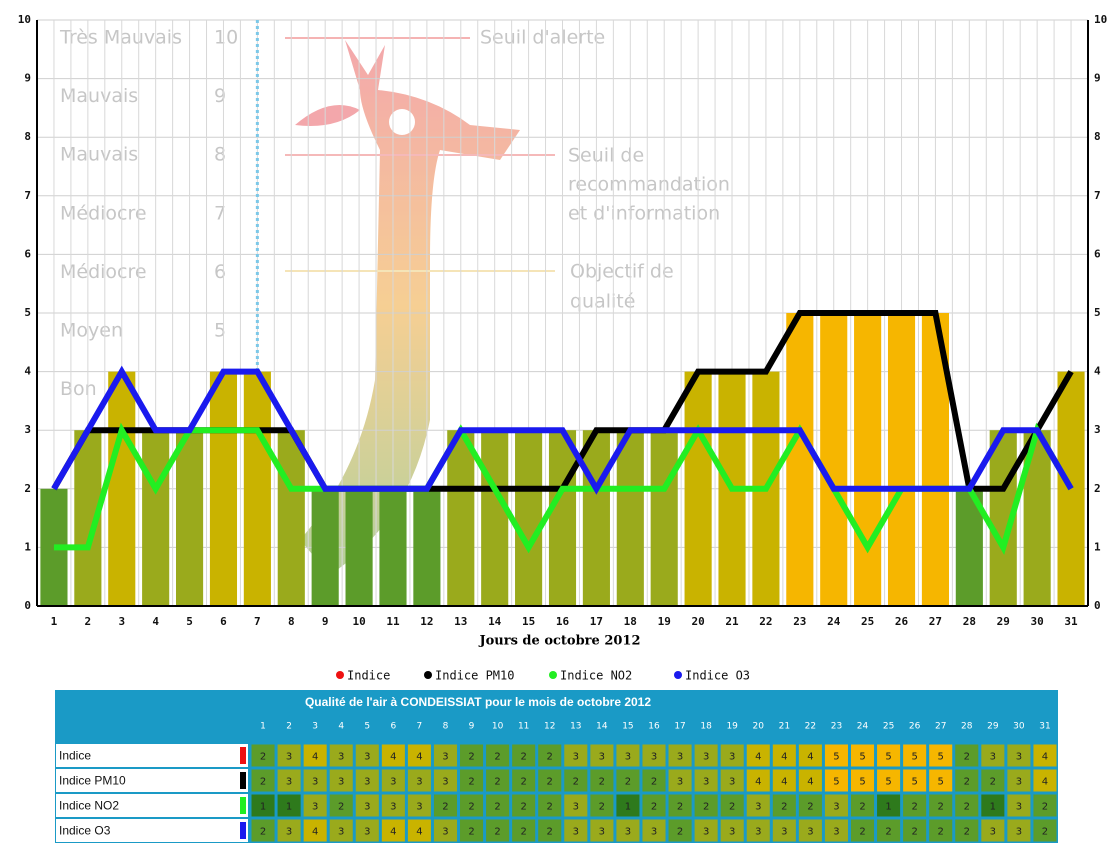 This screenshot has width=1109, height=852. Describe the element at coordinates (103, 272) in the screenshot. I see `level-label: Médiocre` at that location.